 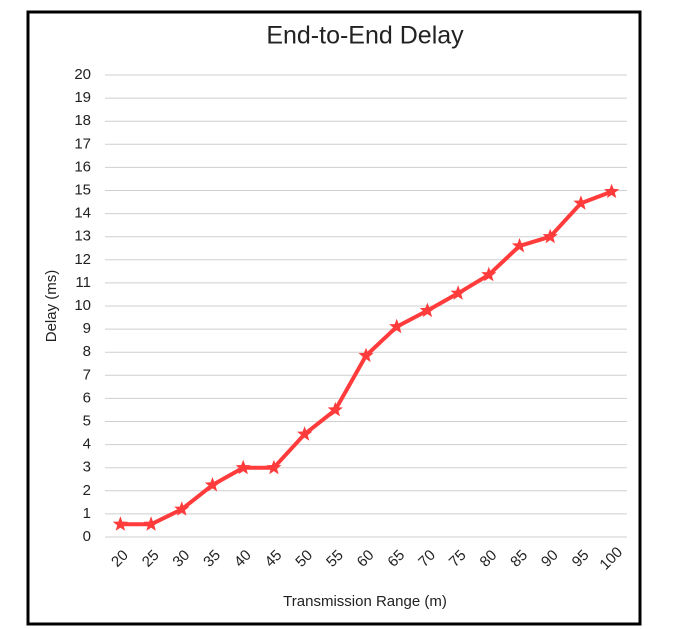 I want to click on y-tick-label: 14, so click(x=82, y=213).